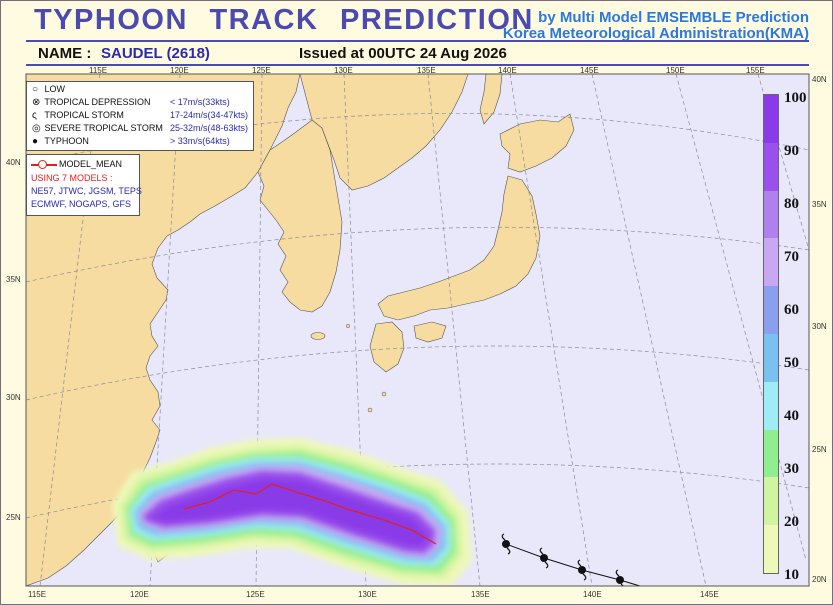 The width and height of the screenshot is (833, 605). Describe the element at coordinates (675, 70) in the screenshot. I see `lon-label: 150E` at that location.